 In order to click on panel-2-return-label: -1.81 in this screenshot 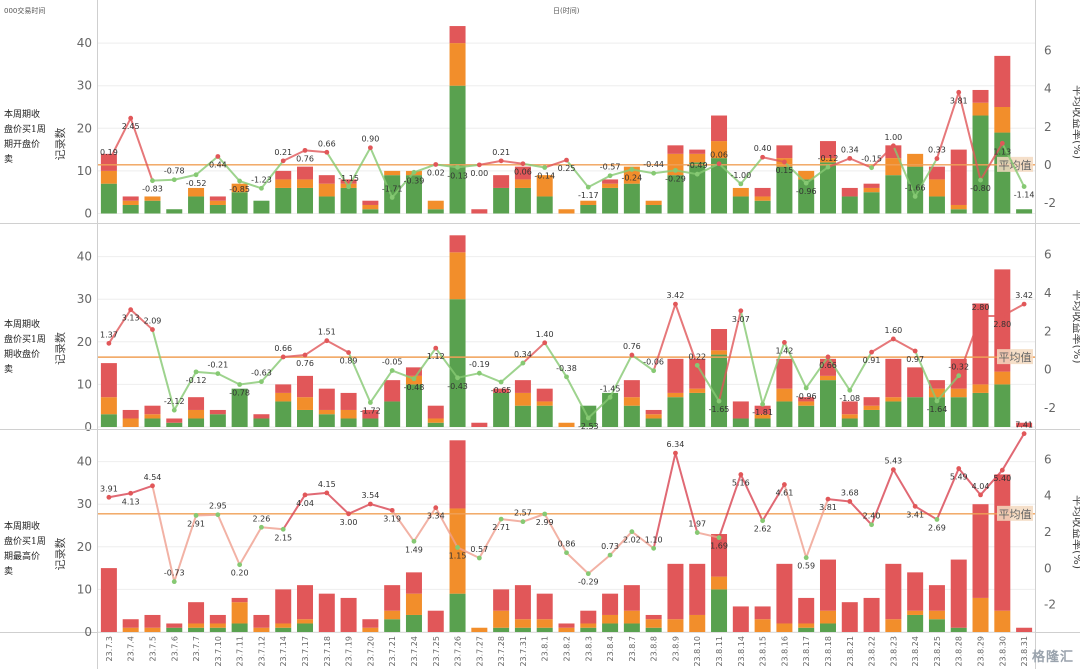, I will do `click(762, 412)`.